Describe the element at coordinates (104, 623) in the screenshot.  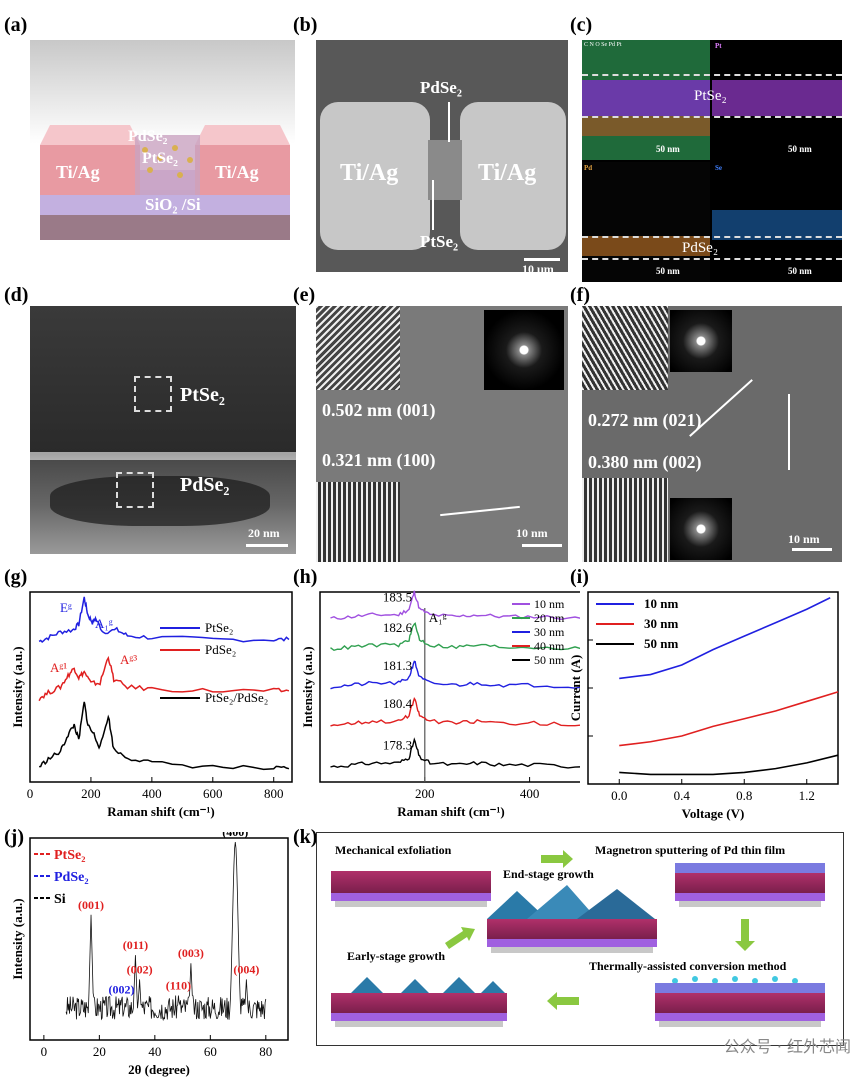
I see `peak-annotation-1: A₁ᵍ` at that location.